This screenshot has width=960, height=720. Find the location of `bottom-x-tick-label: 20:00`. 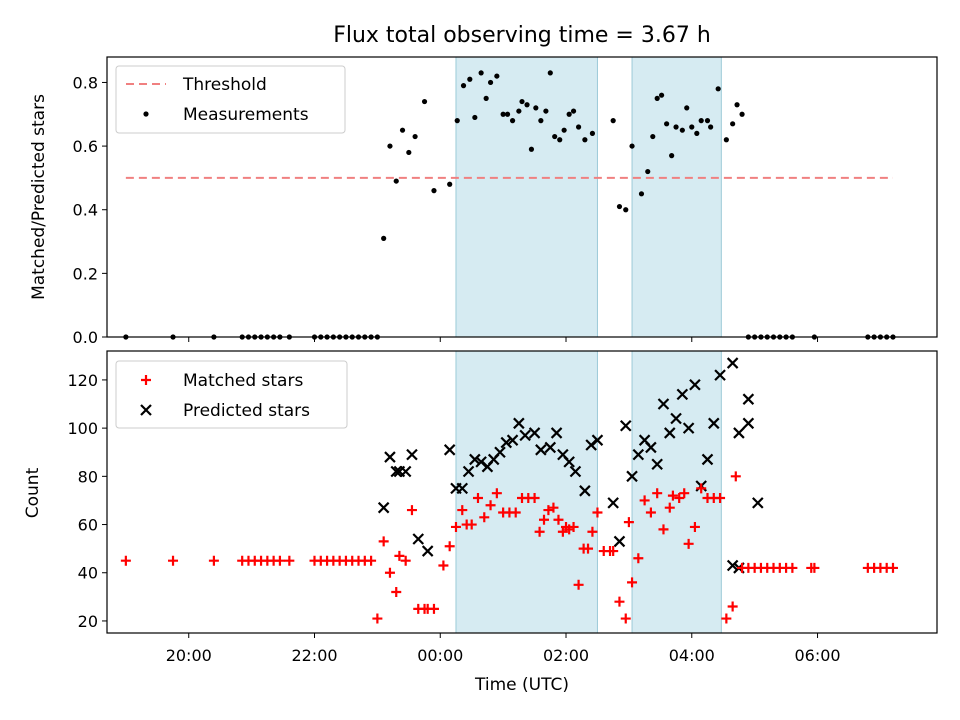

bottom-x-tick-label: 20:00 is located at coordinates (189, 655).